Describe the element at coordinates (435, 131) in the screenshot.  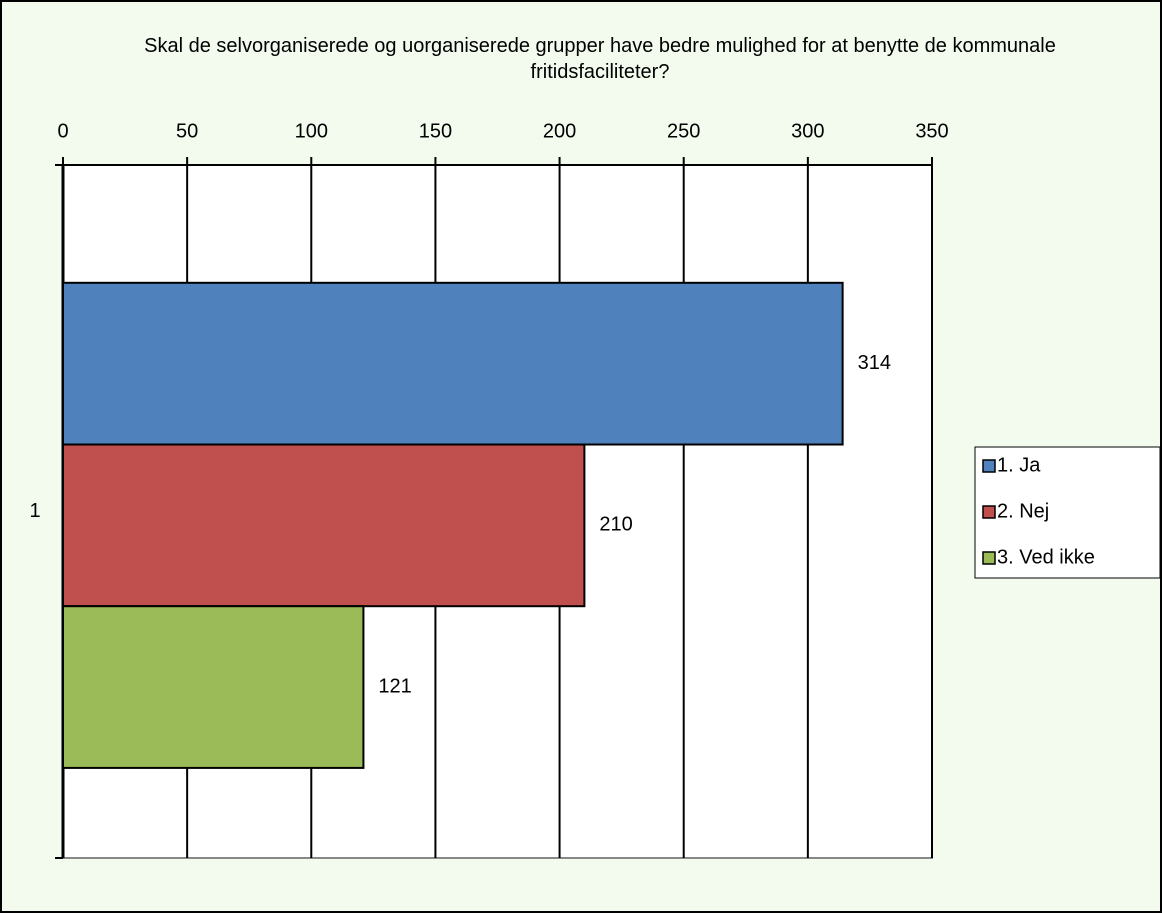
I see `x-tick-label: 150` at that location.